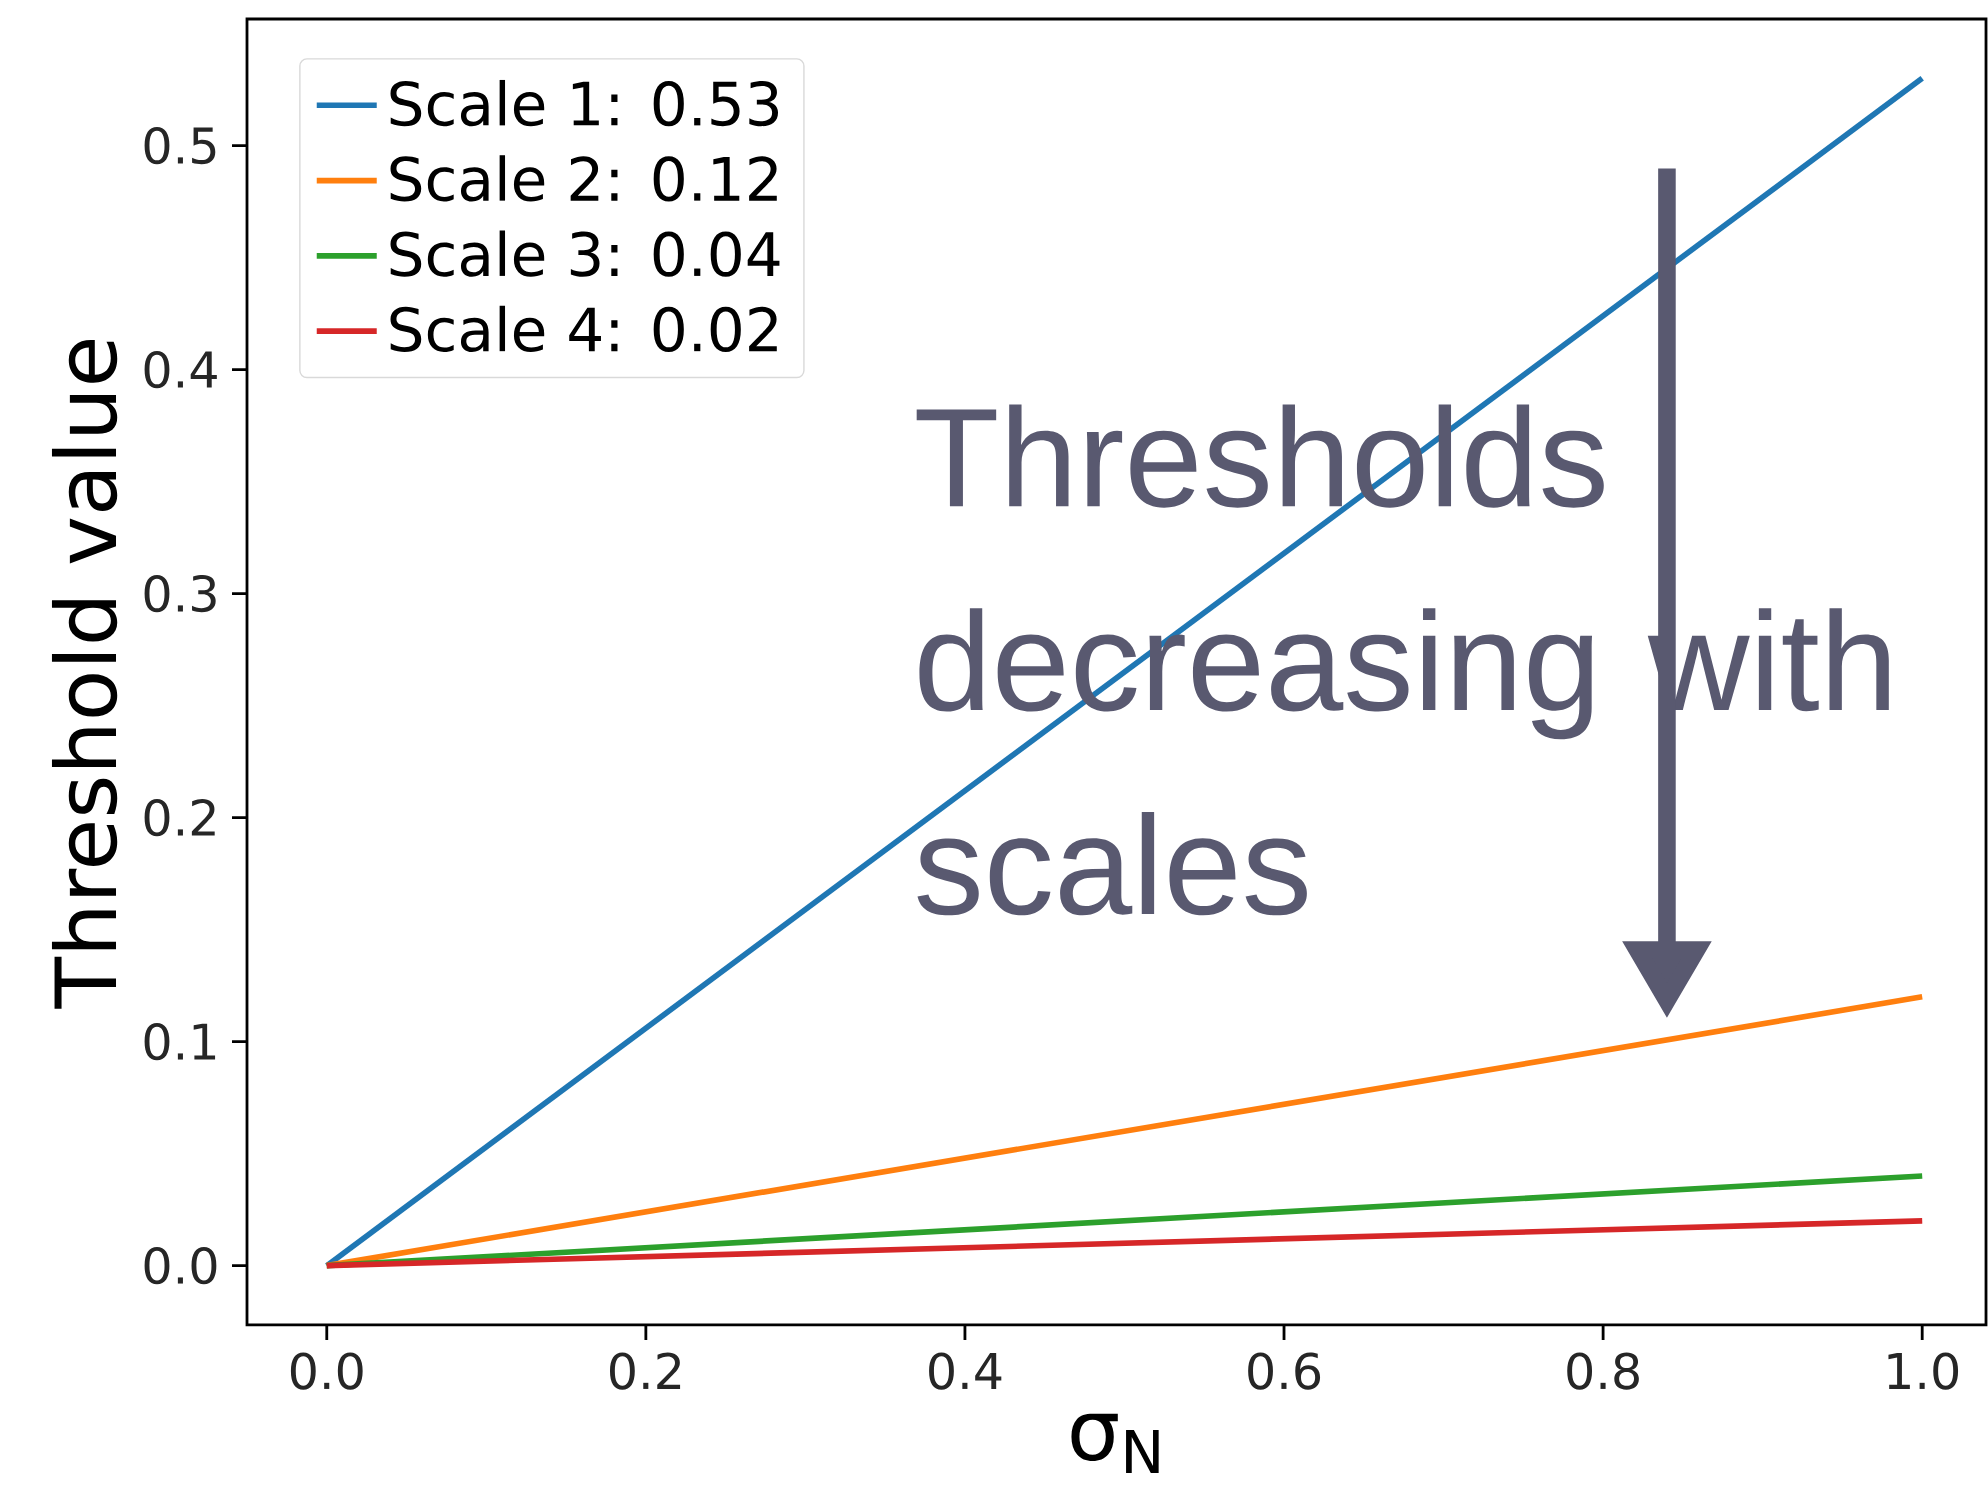 The image size is (1988, 1491). What do you see at coordinates (180, 1266) in the screenshot?
I see `y-tick-label: 0.0` at bounding box center [180, 1266].